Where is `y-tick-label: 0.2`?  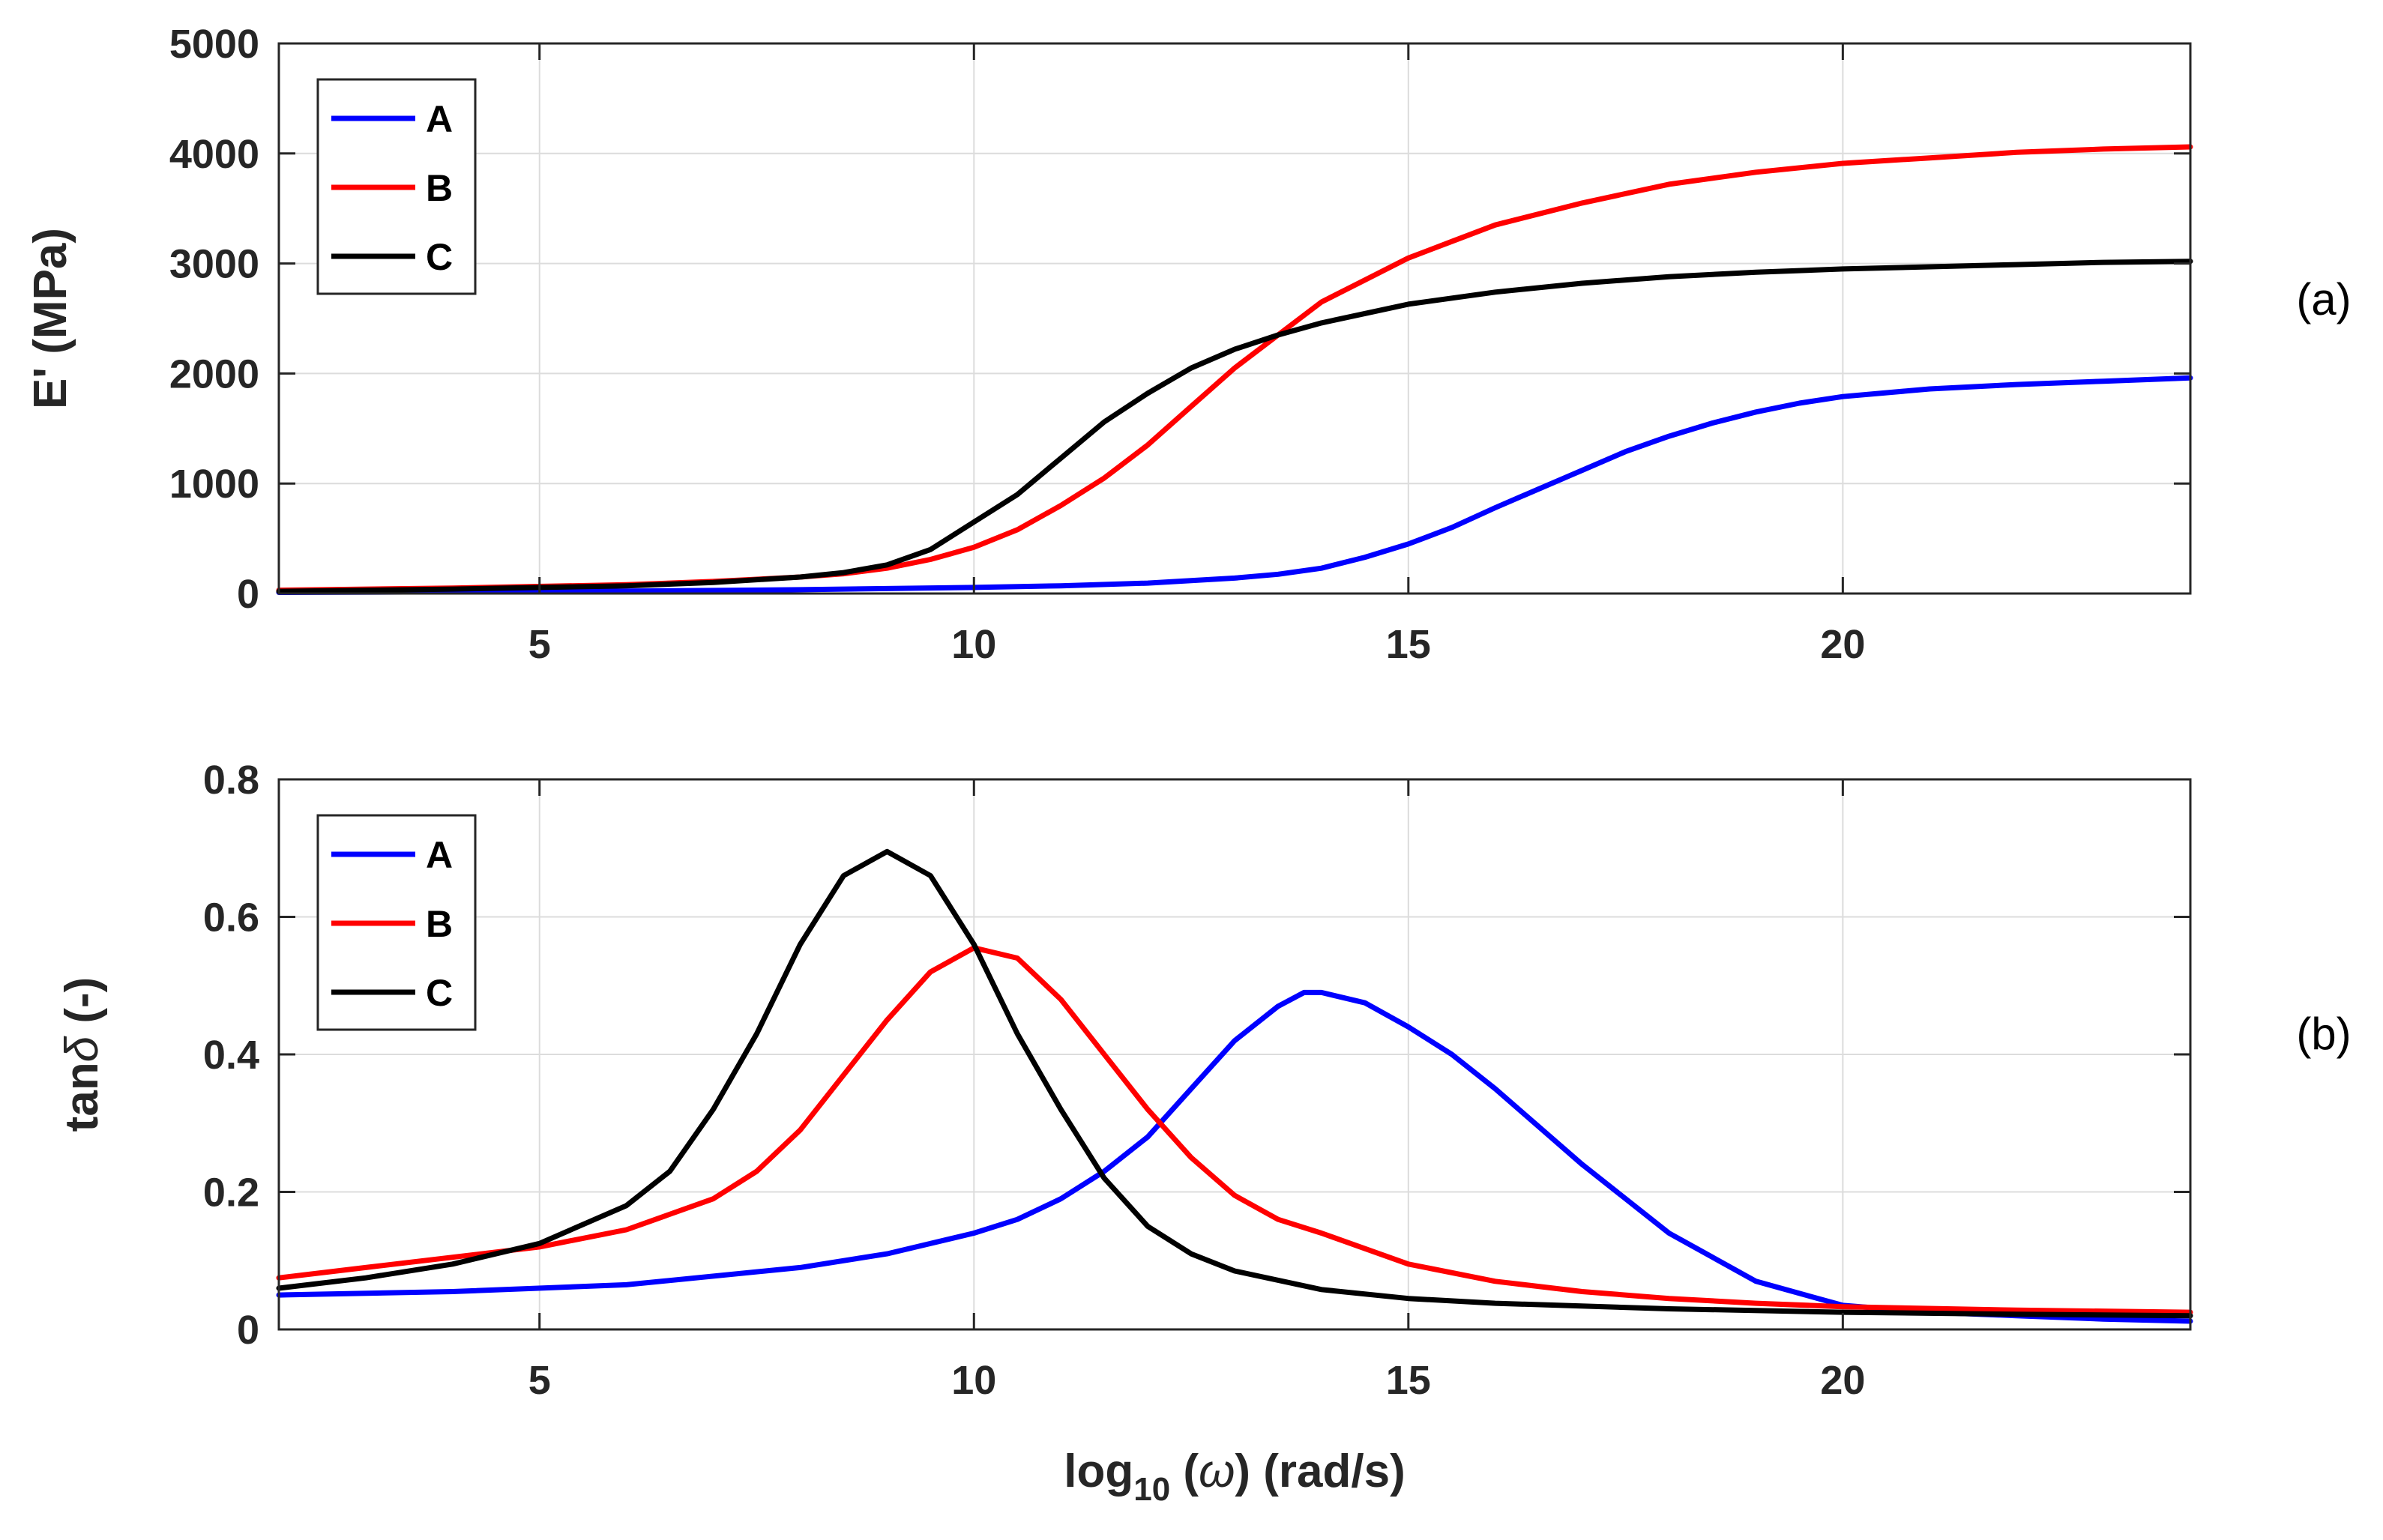 y-tick-label: 0.2 is located at coordinates (231, 1193).